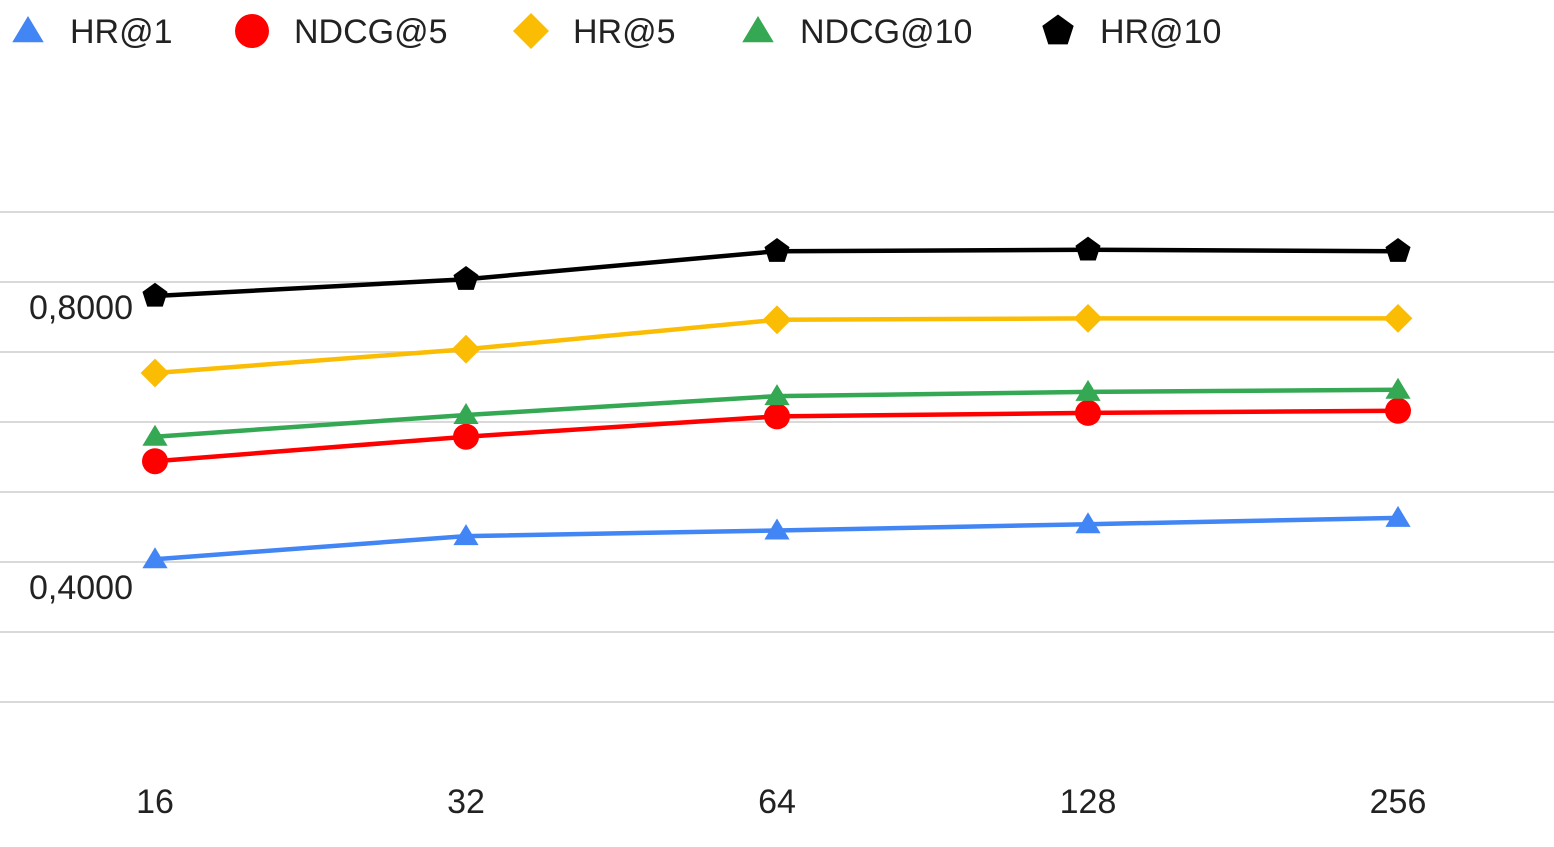 This screenshot has height=847, width=1554. I want to click on x-tick-label: 64, so click(777, 802).